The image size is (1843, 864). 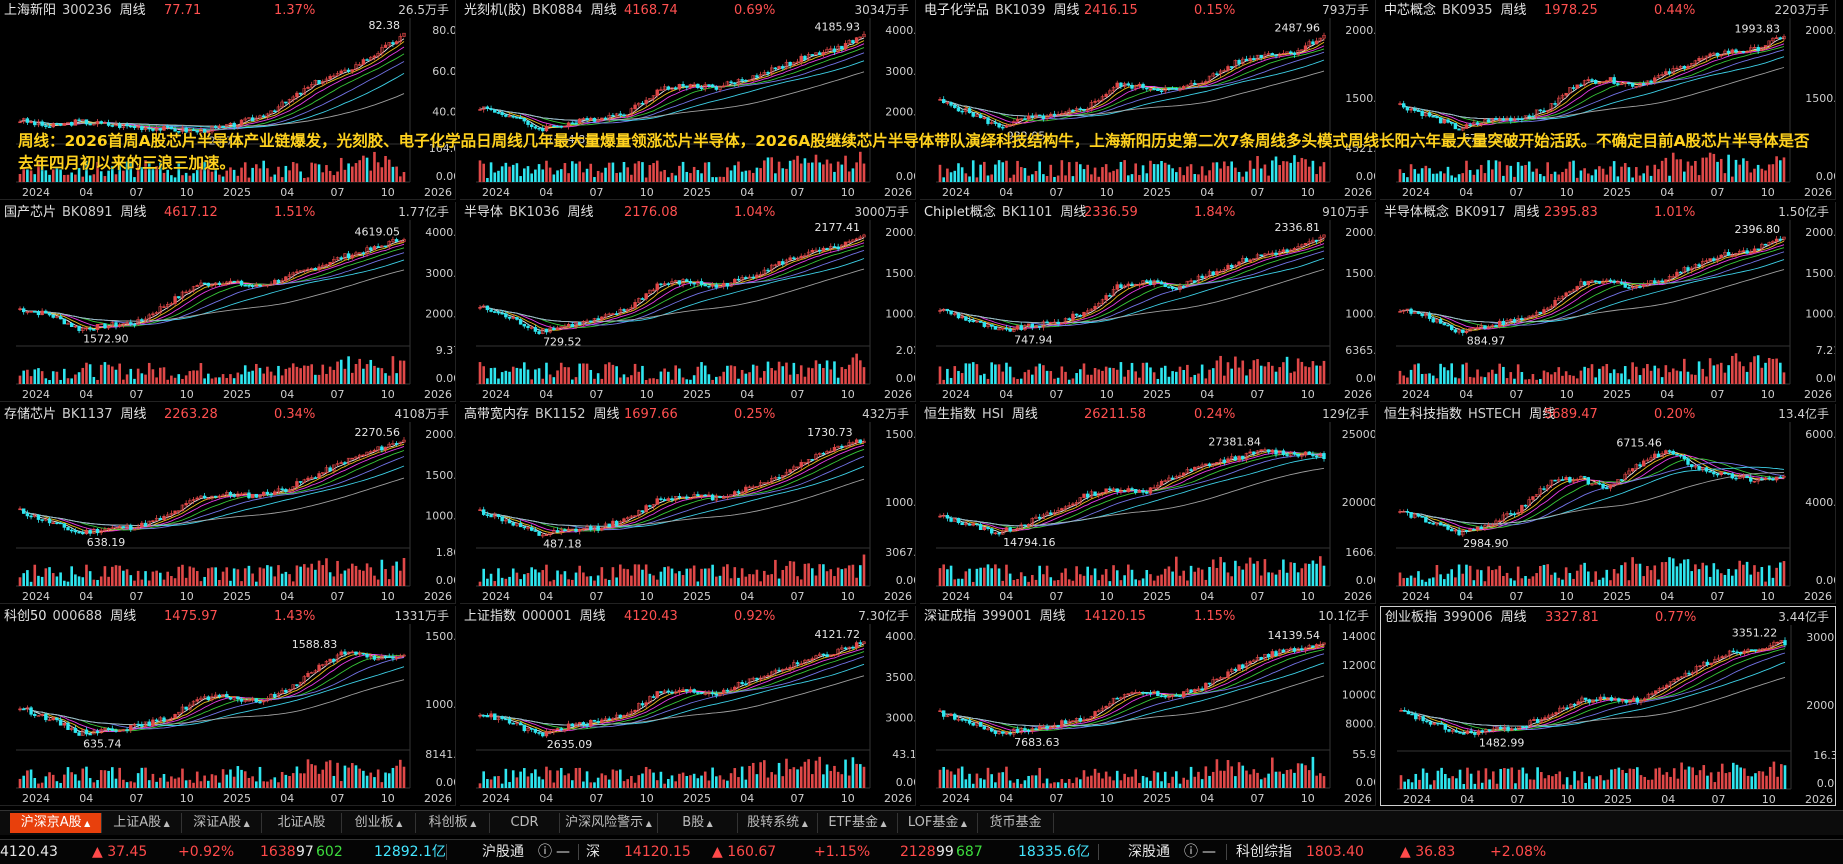 What do you see at coordinates (1486, 543) in the screenshot?
I see `low-price-label: 2984.90` at bounding box center [1486, 543].